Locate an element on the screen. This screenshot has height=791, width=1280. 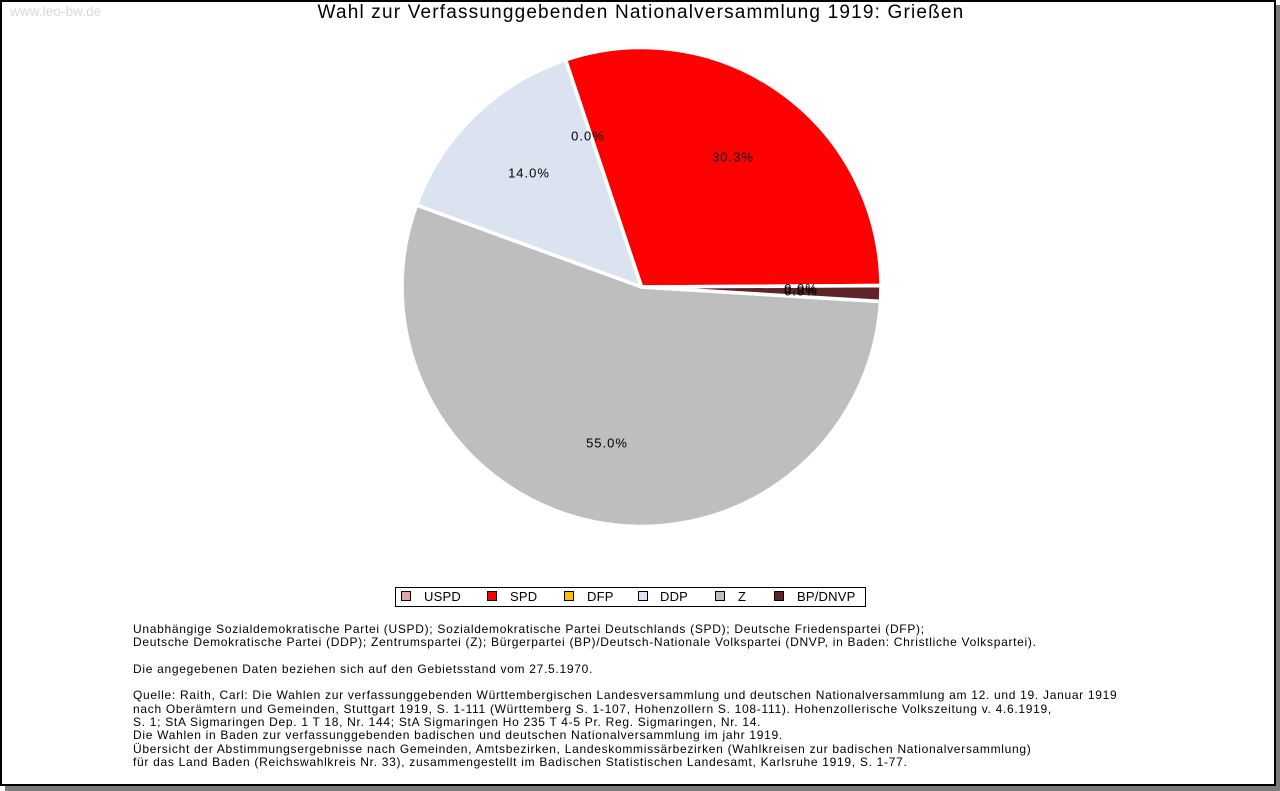
svg-text: 55.0% is located at coordinates (607, 443).